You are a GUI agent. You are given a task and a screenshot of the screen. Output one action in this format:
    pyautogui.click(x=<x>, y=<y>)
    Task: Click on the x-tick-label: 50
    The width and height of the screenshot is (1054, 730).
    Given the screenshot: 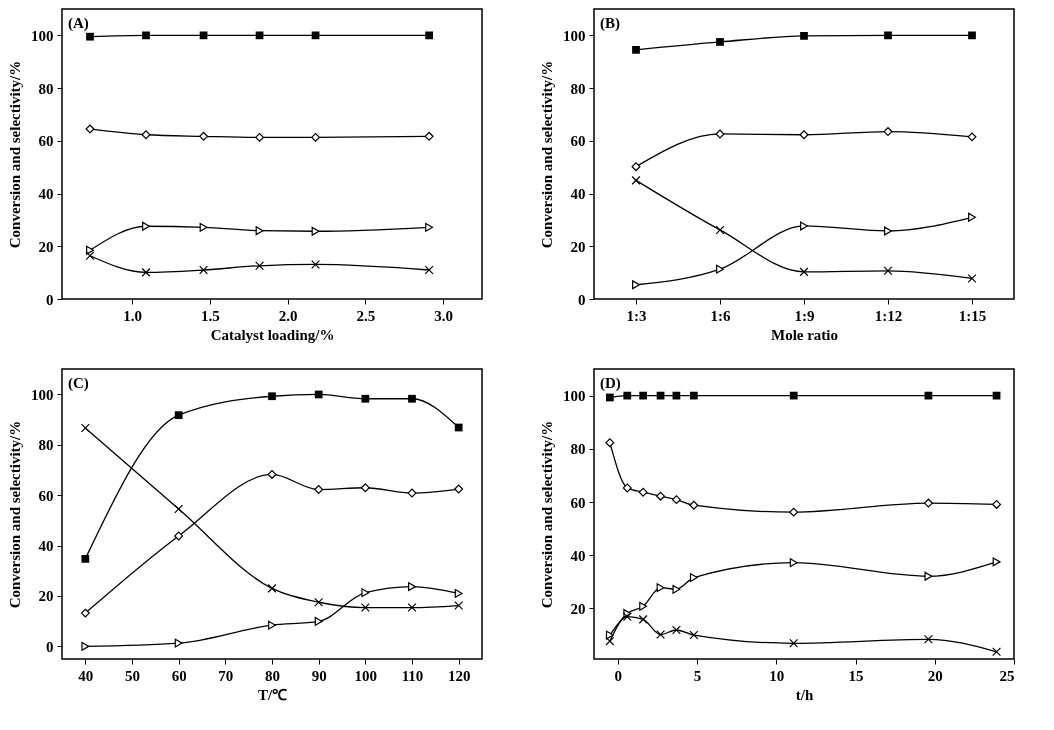 What is the action you would take?
    pyautogui.click(x=132, y=675)
    